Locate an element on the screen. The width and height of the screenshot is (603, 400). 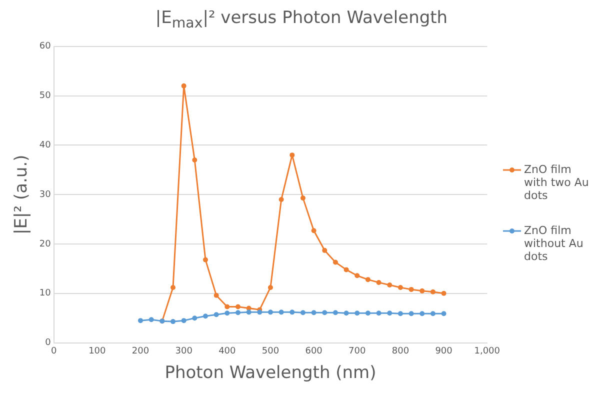
y-tick-label: 40 is located at coordinates (45, 145).